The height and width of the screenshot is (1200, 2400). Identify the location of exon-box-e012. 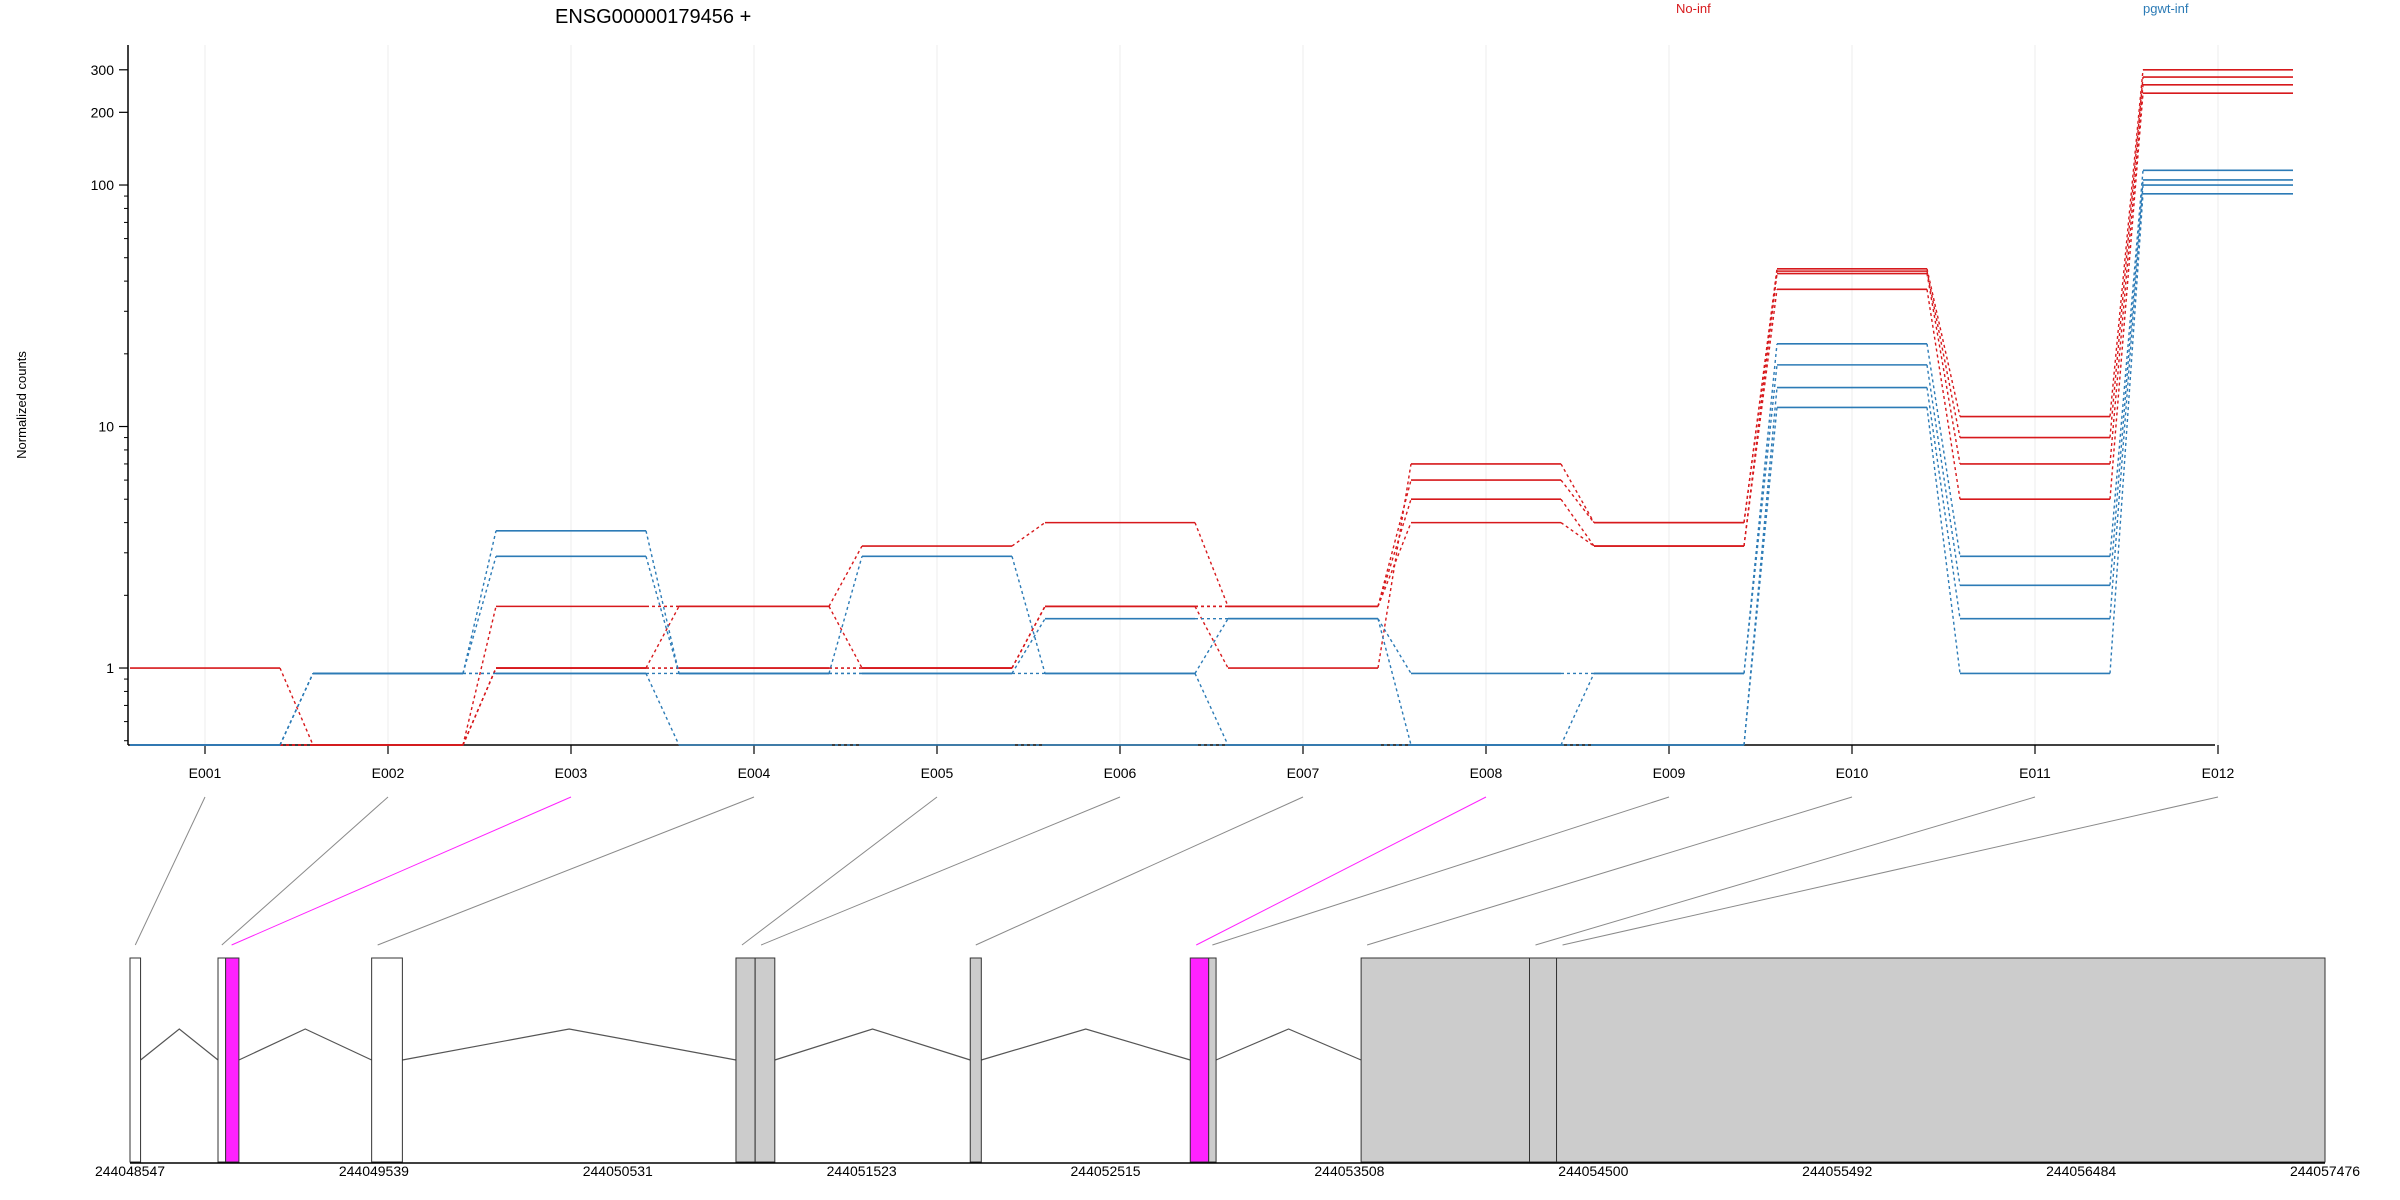
(1941, 1060).